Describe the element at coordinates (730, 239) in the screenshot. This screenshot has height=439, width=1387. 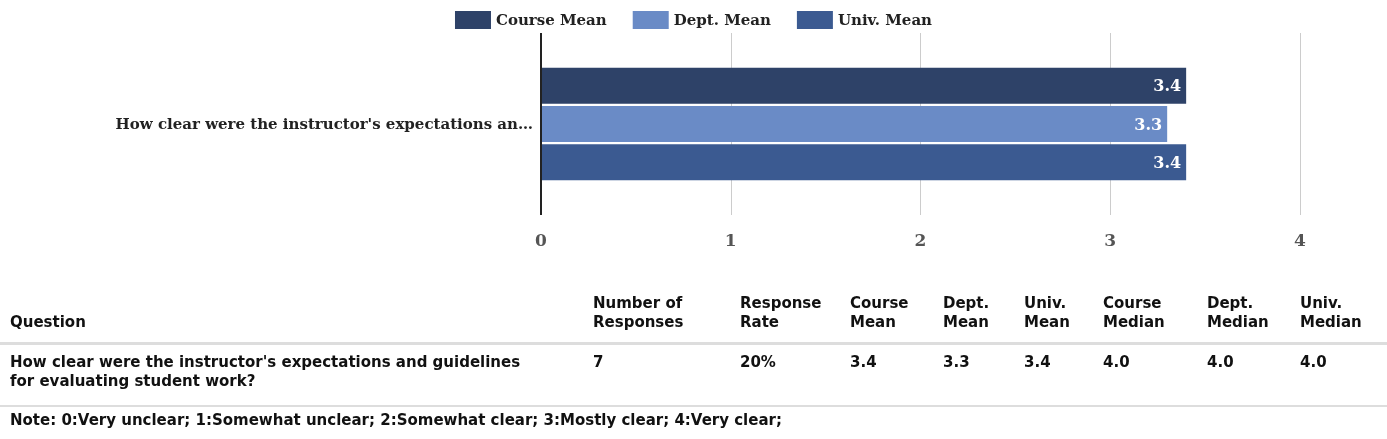
I see `x-tick-label: 1` at that location.